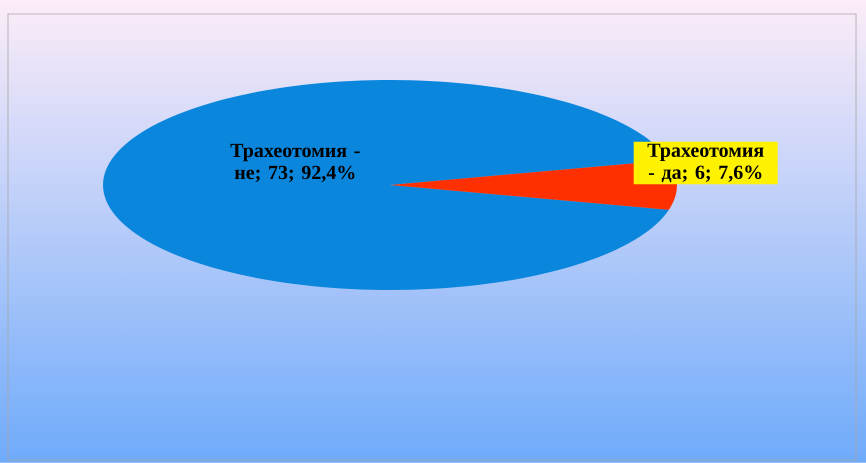 The height and width of the screenshot is (463, 866). What do you see at coordinates (706, 163) in the screenshot?
I see `slice-label: Трахеотомия - да; 6; 7,6%` at bounding box center [706, 163].